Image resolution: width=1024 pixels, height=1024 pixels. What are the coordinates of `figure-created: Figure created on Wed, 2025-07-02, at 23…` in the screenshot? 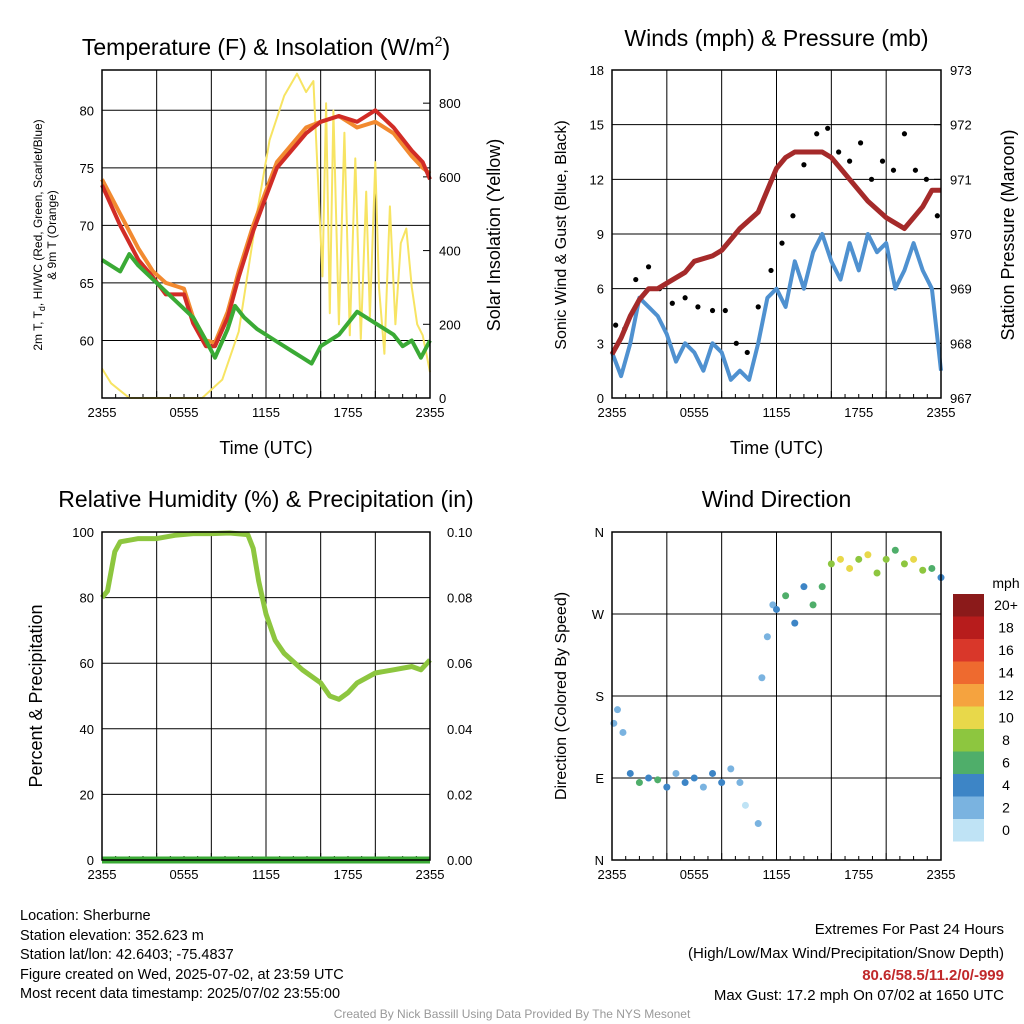 It's located at (182, 974).